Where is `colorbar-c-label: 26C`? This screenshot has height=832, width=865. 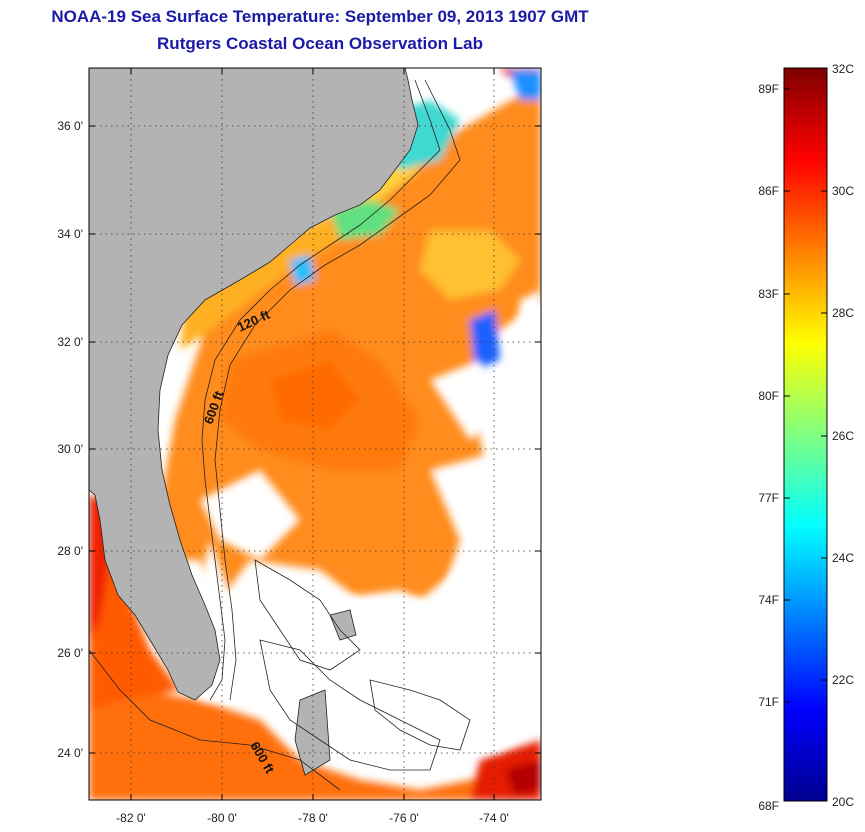 colorbar-c-label: 26C is located at coordinates (843, 436).